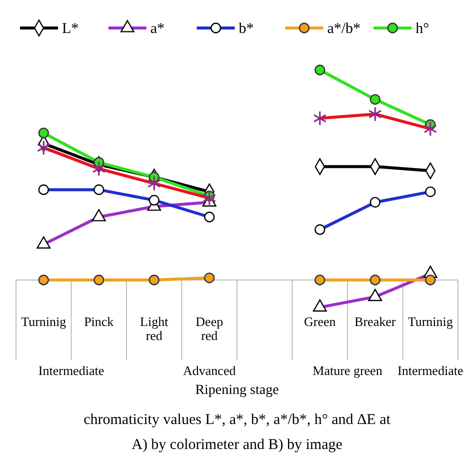 This screenshot has width=474, height=474. I want to click on legend-label: a*, so click(157, 29).